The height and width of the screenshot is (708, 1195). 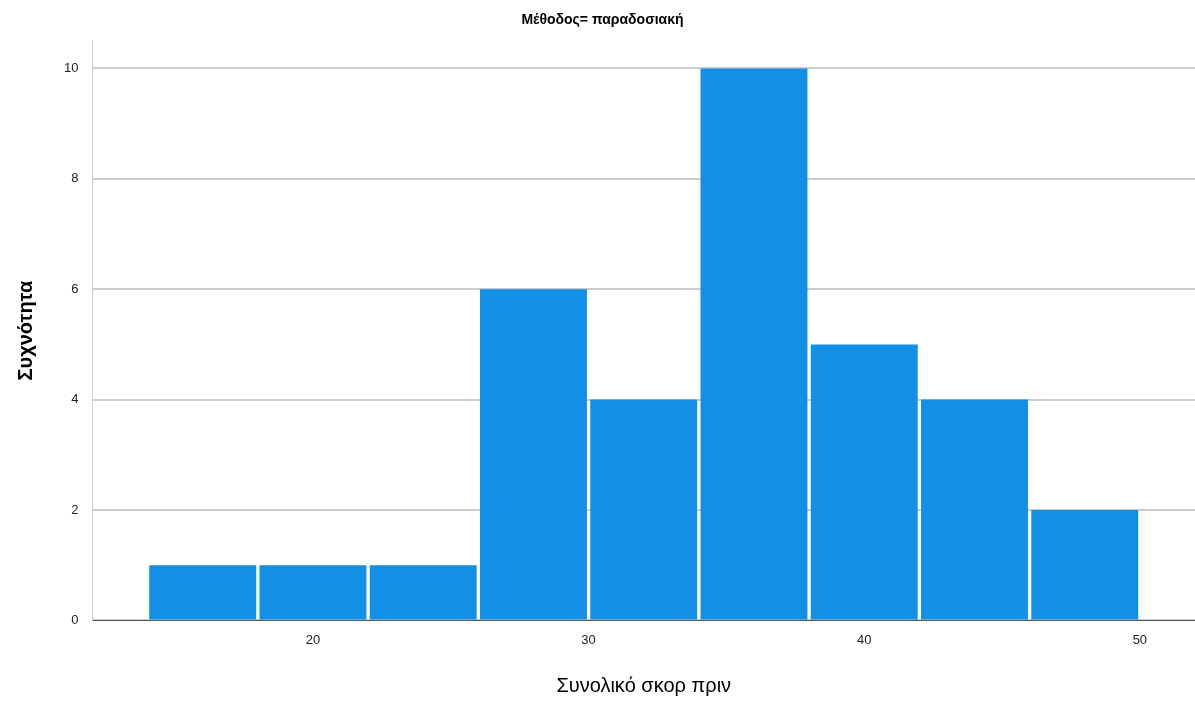 What do you see at coordinates (602, 19) in the screenshot?
I see `chart-title: Μέθοδος= παραδοσιακή` at bounding box center [602, 19].